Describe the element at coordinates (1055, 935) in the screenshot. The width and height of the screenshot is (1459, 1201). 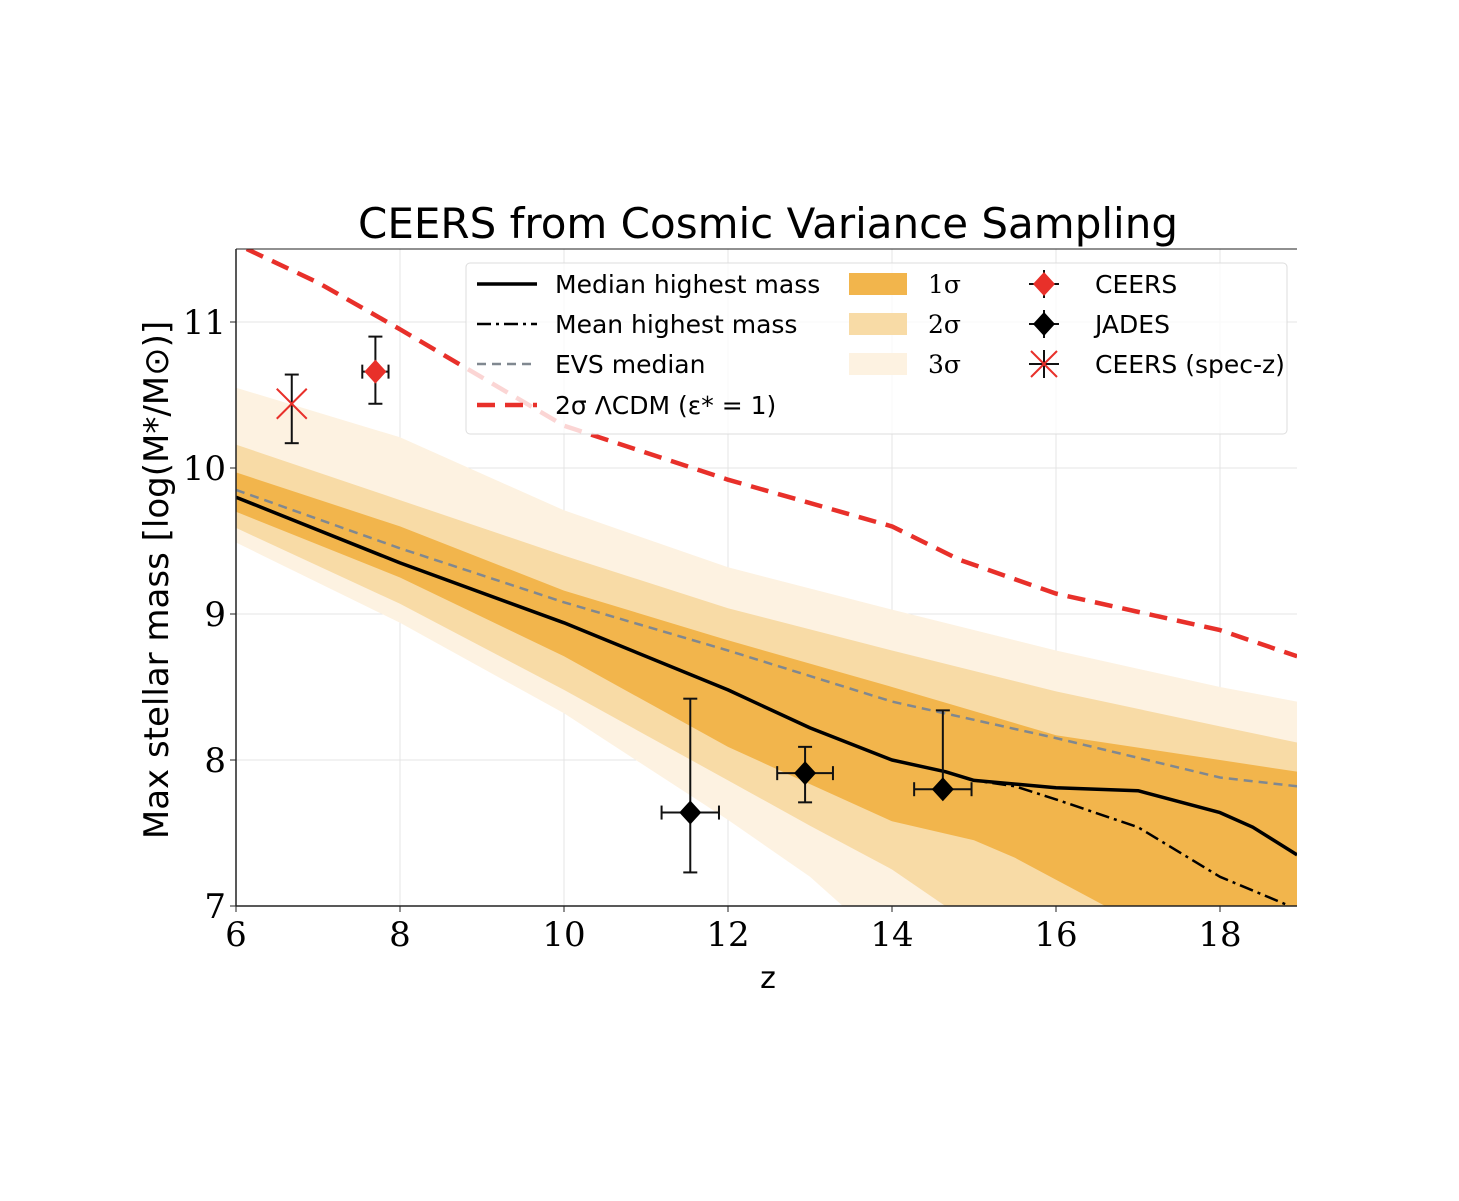
I see `x-tick-label: 16` at that location.